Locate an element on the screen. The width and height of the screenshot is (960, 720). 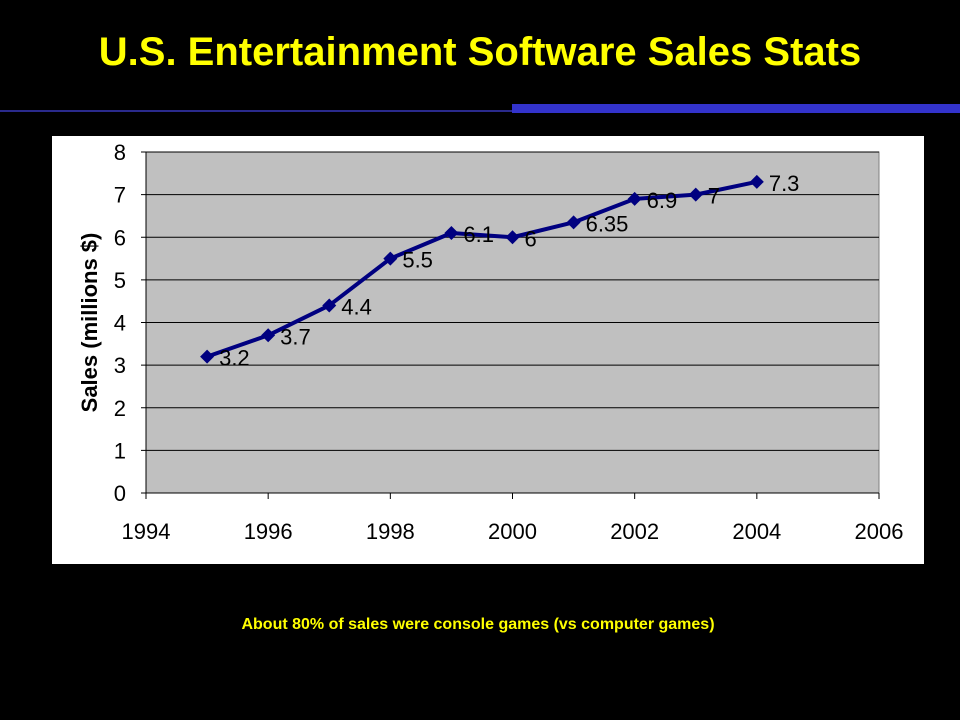
data-label: 6.1 is located at coordinates (478, 234).